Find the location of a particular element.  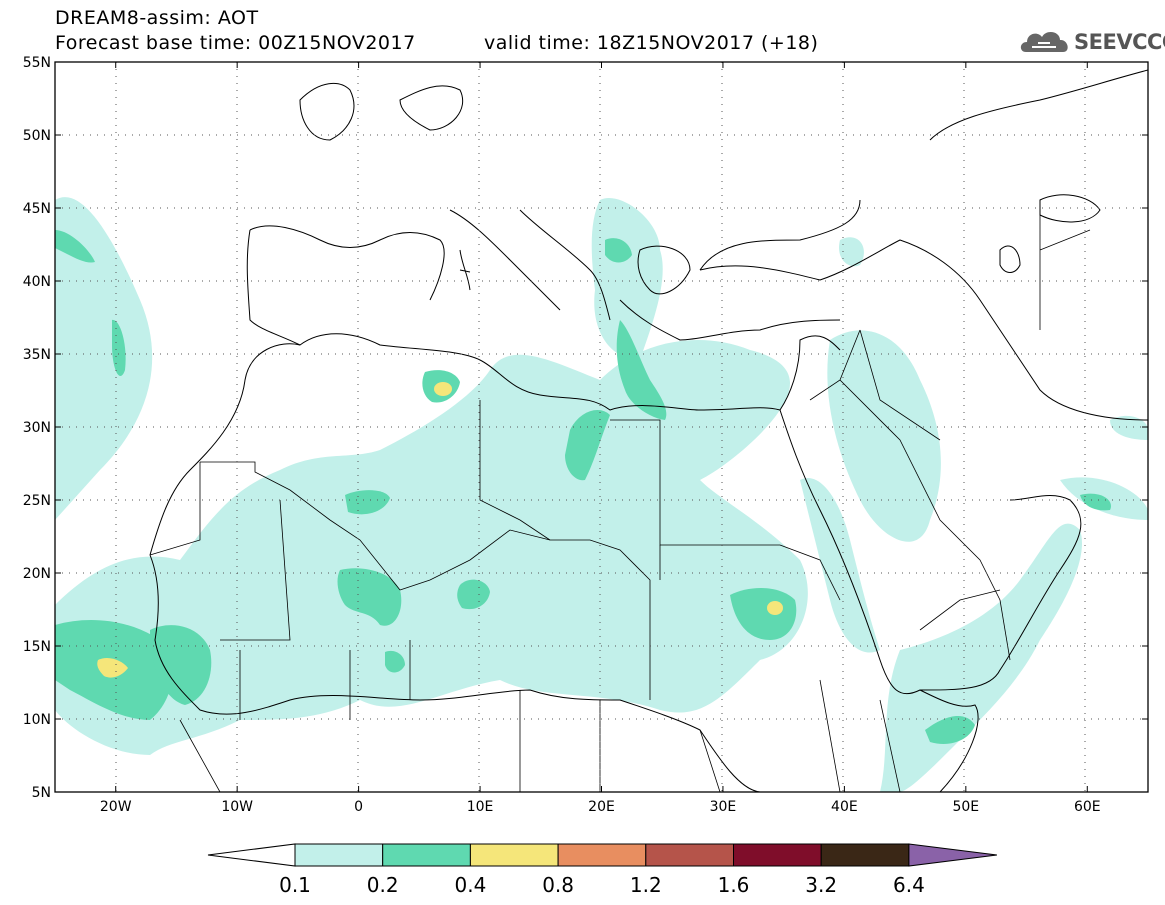

latitude-label: 30N is located at coordinates (37, 428).